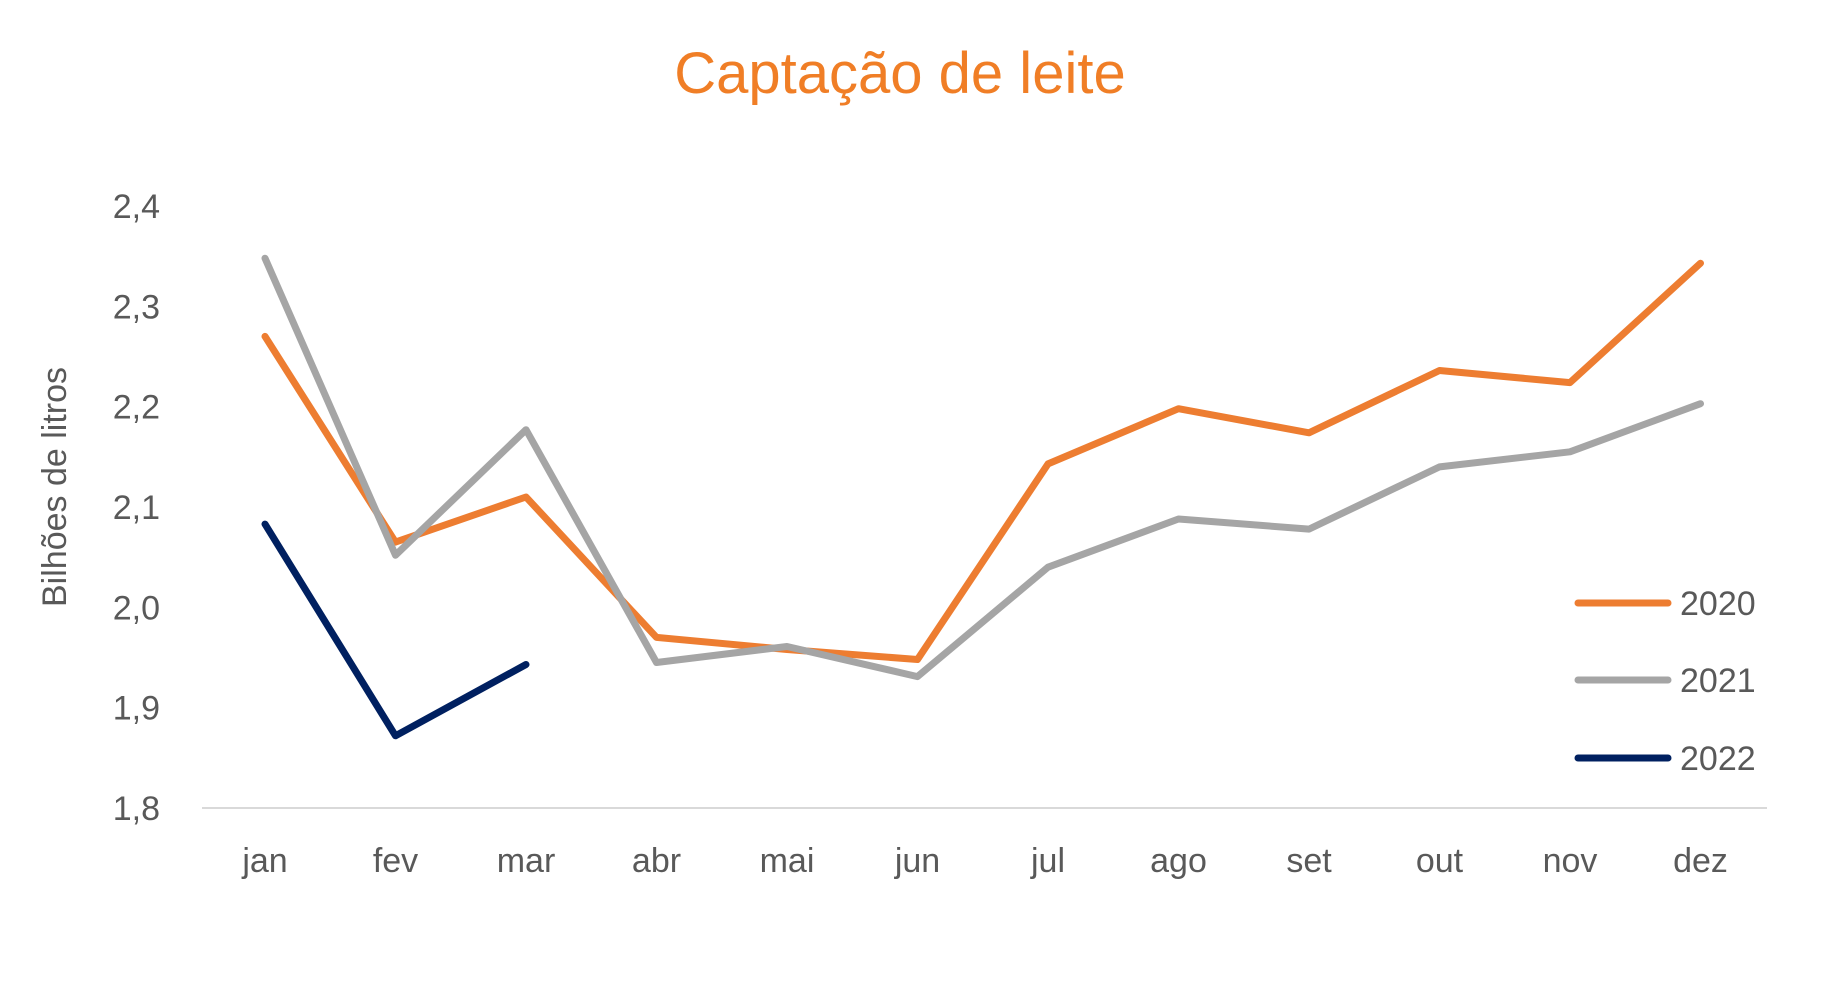 This screenshot has height=997, width=1843. Describe the element at coordinates (1309, 861) in the screenshot. I see `x-tick-label: set` at that location.